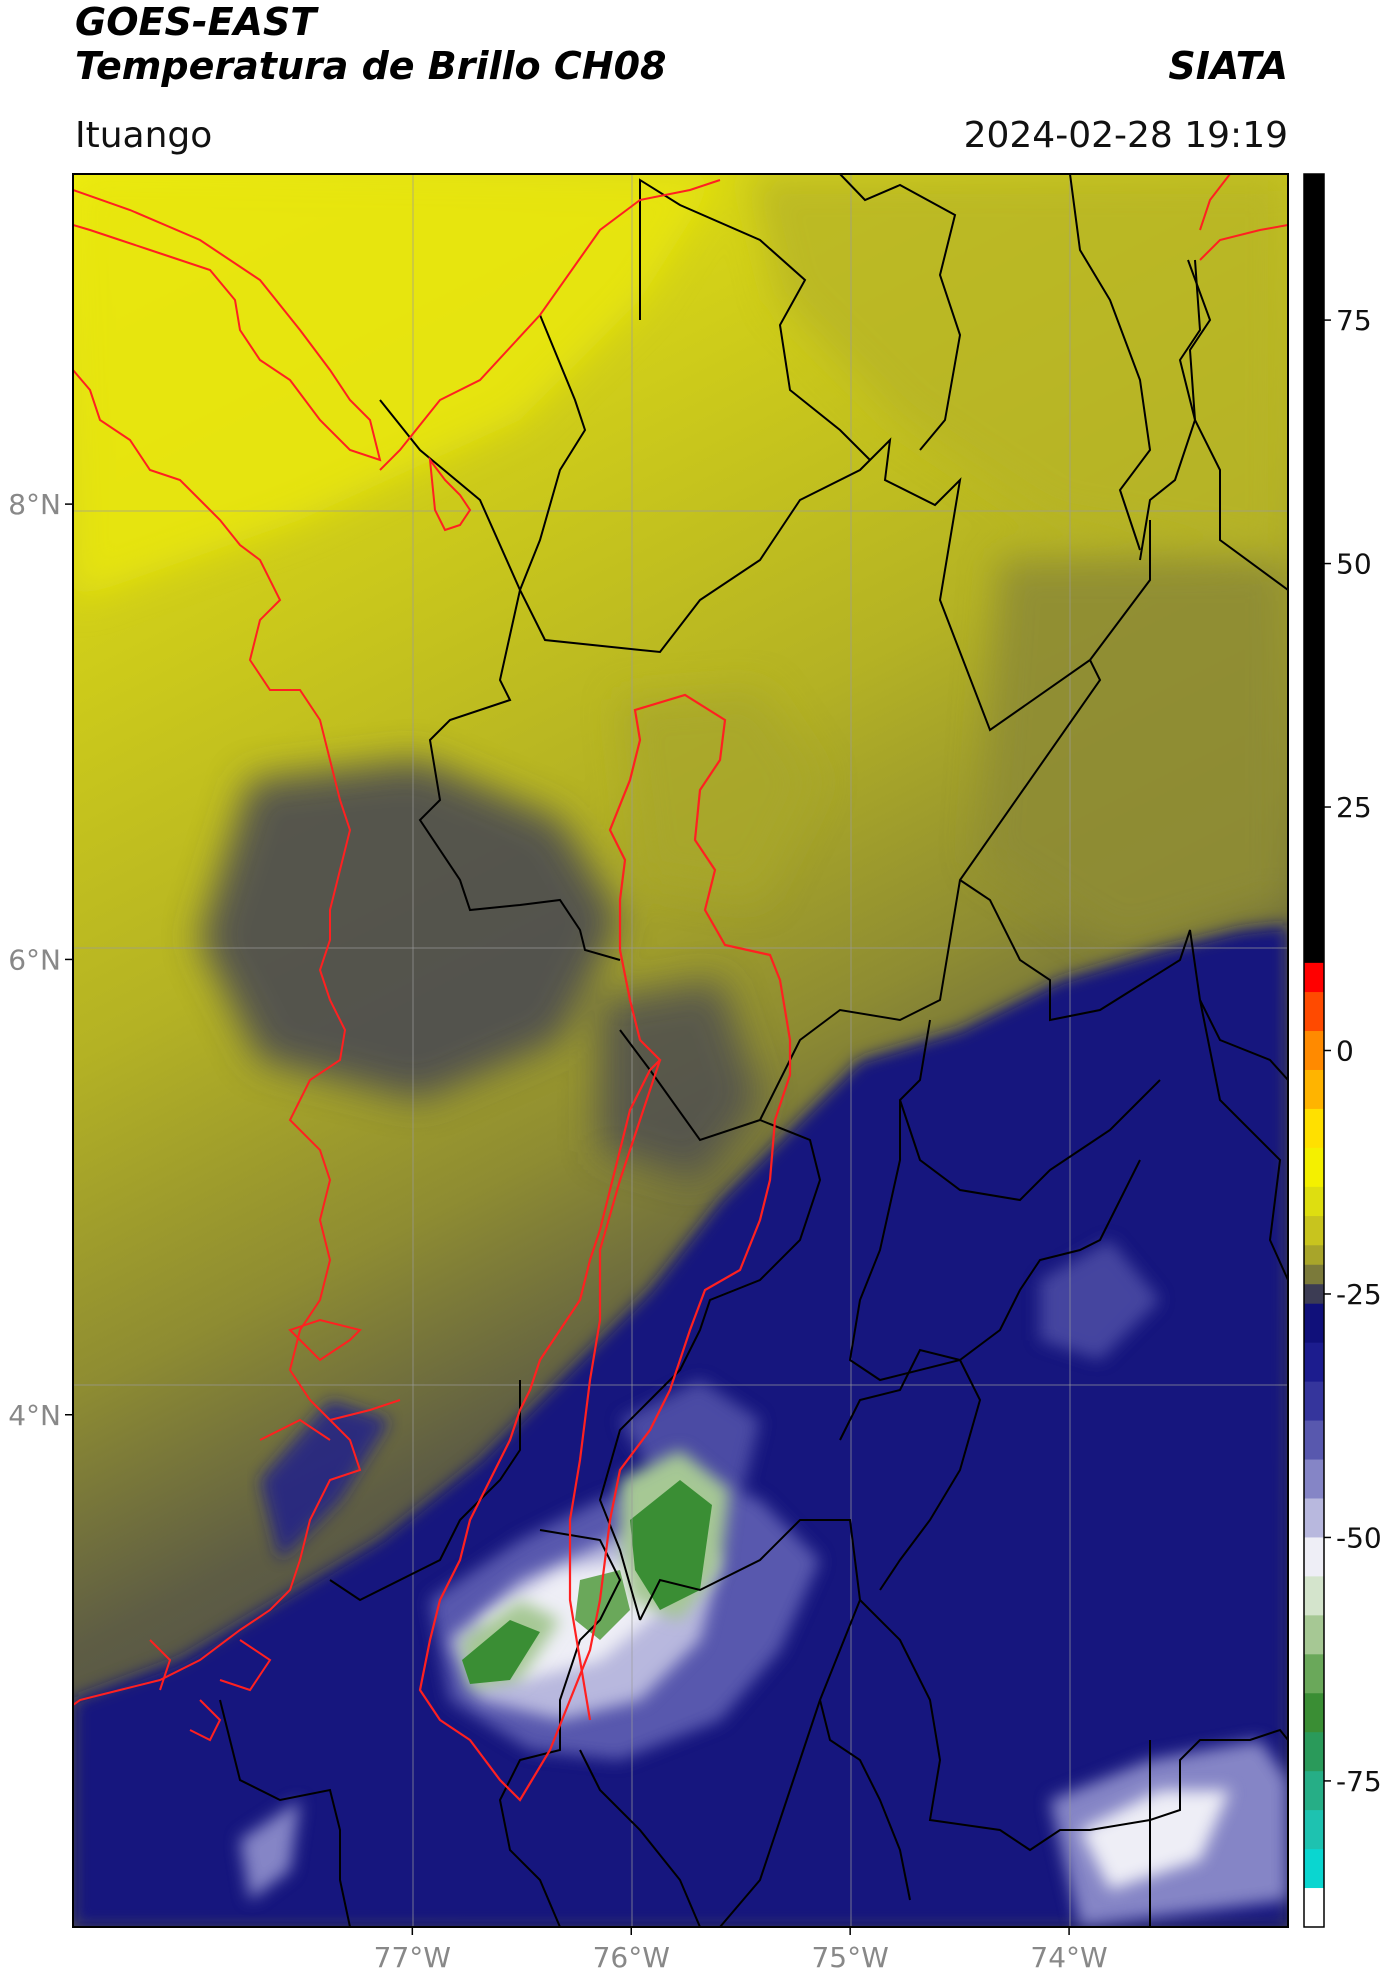  What do you see at coordinates (1354, 320) in the screenshot?
I see `colorbar-tick-label: 75` at bounding box center [1354, 320].